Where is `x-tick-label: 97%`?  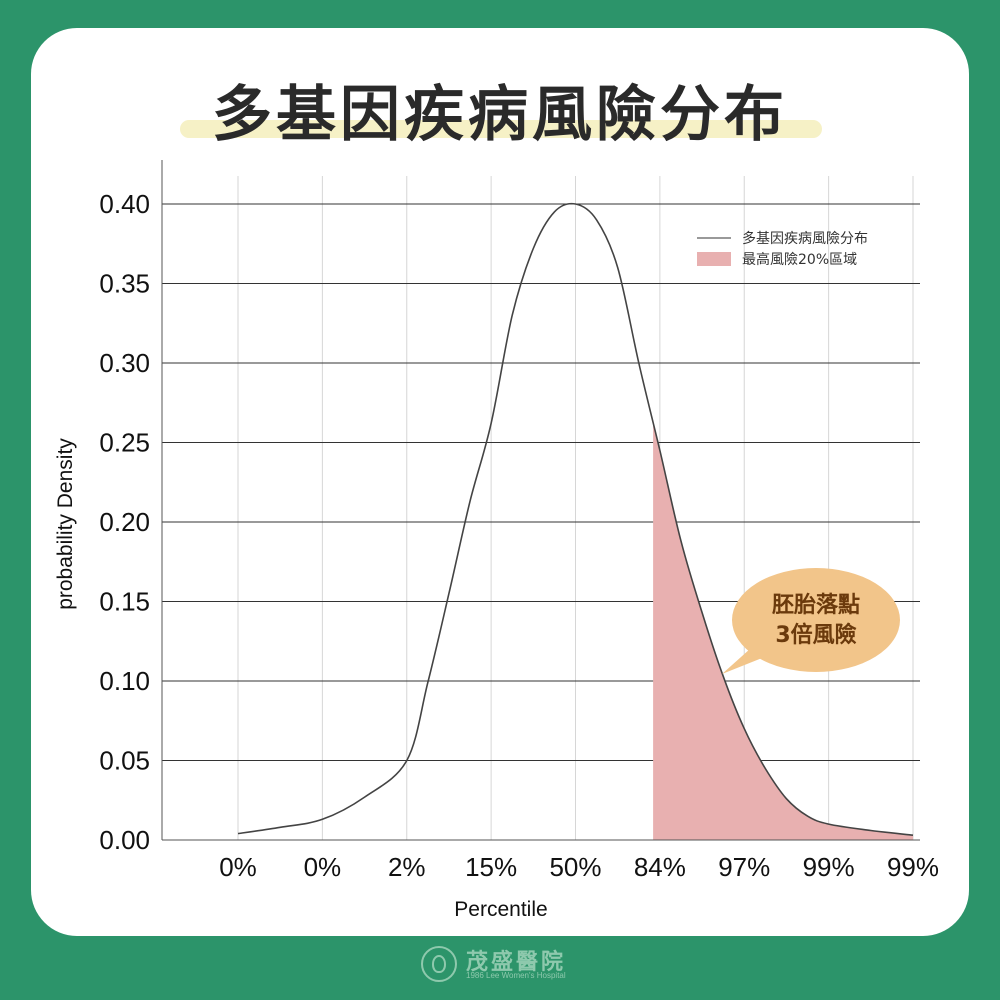
x-tick-label: 97% is located at coordinates (744, 867).